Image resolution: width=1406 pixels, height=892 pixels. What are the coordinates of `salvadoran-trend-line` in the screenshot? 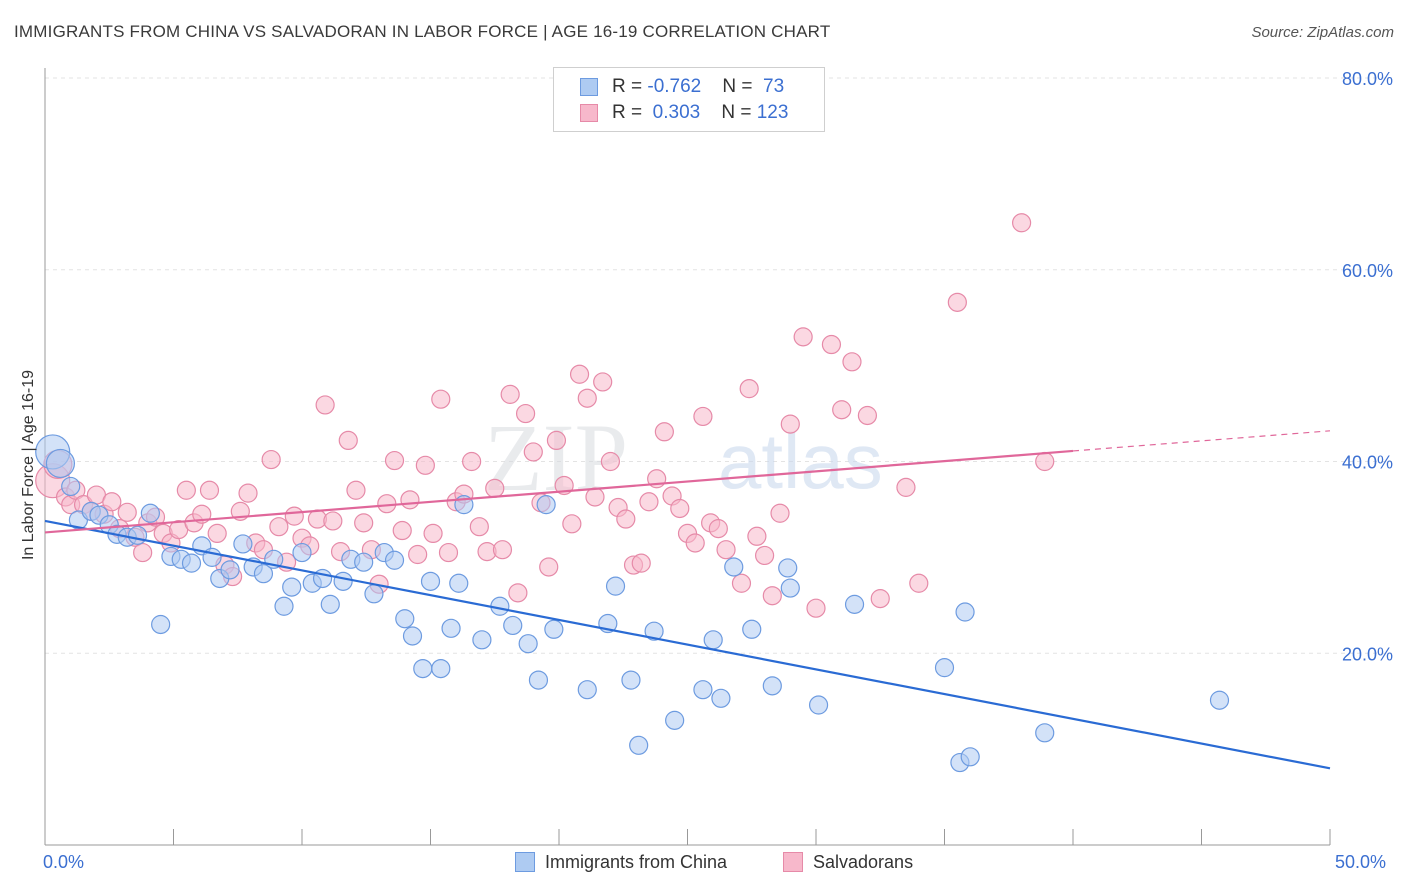 It's located at (559, 491).